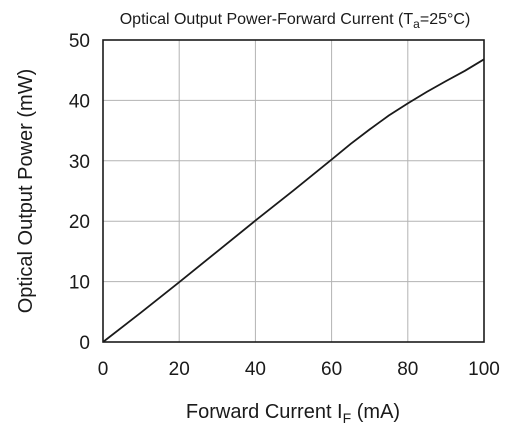 The image size is (511, 434). What do you see at coordinates (331, 369) in the screenshot?
I see `x-tick-label: 60` at bounding box center [331, 369].